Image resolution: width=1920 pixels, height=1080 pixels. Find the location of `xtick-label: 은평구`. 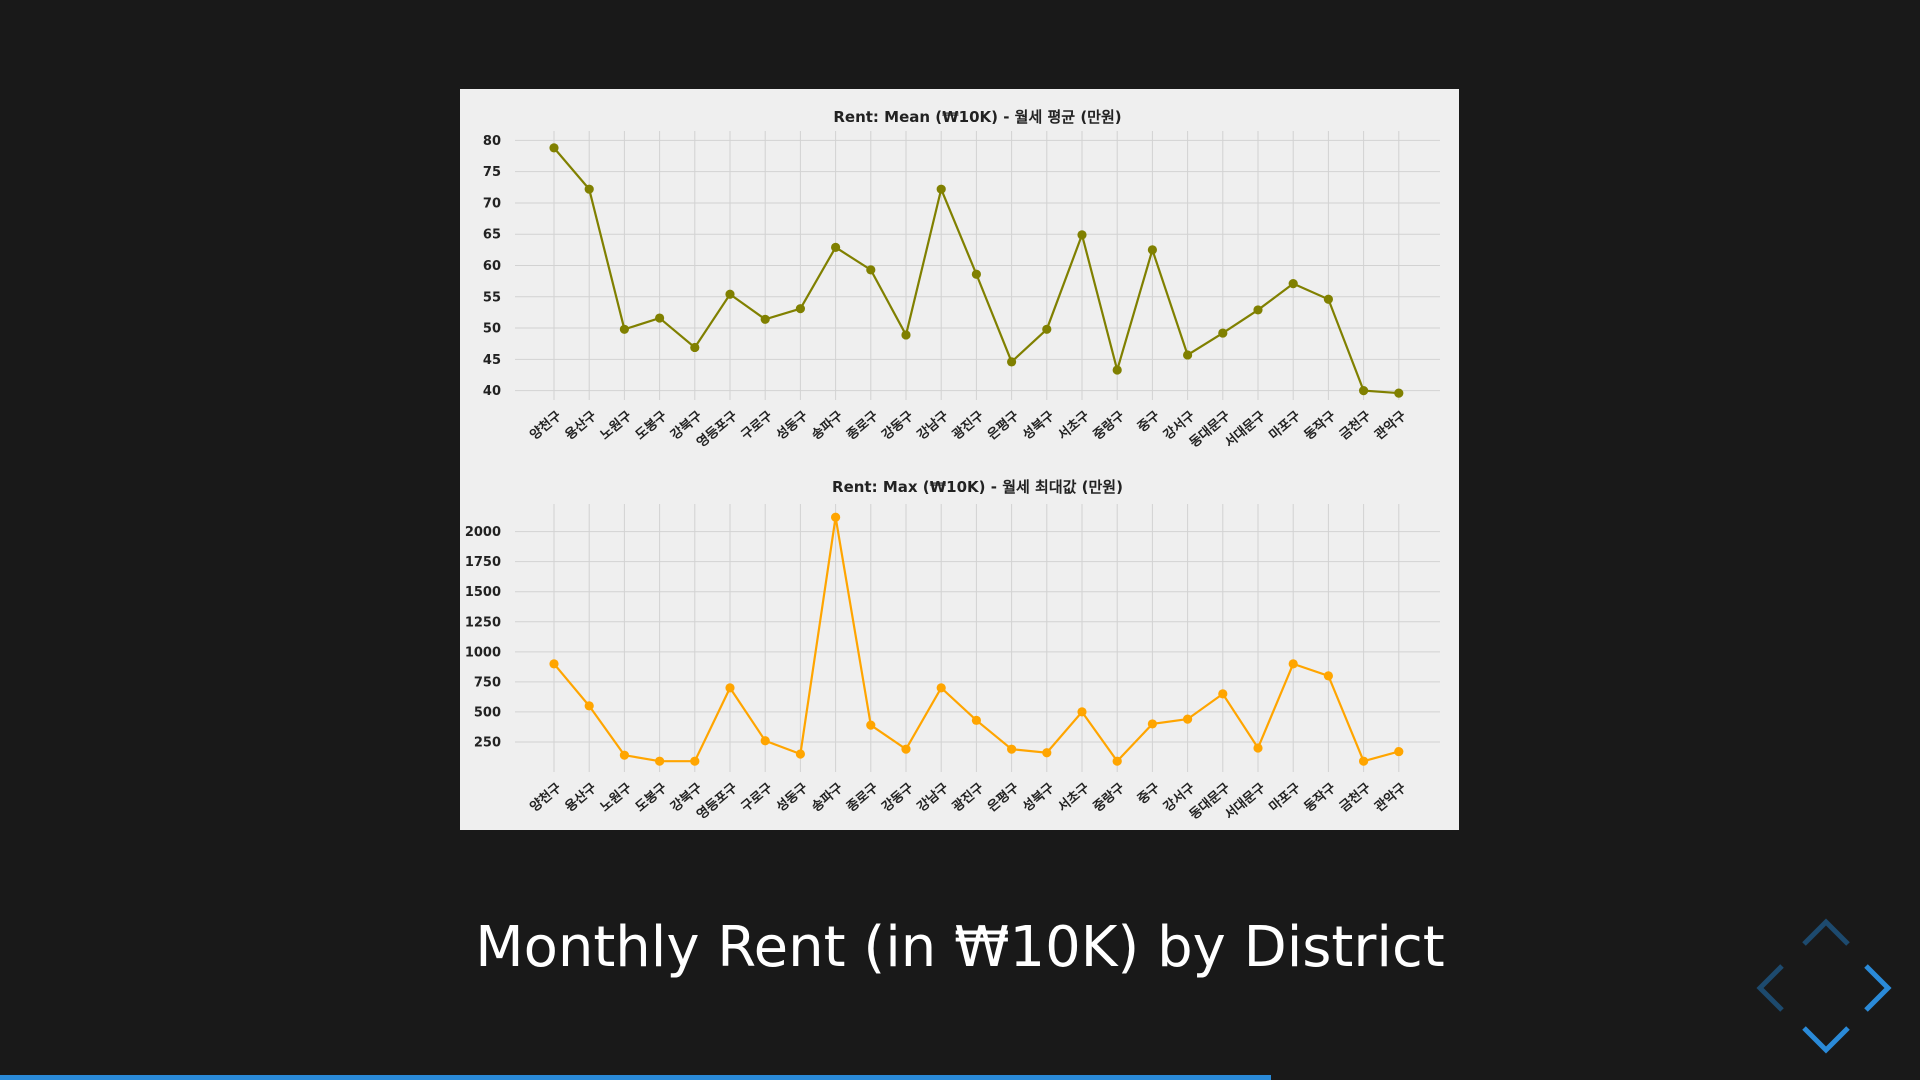

xtick-label: 은평구 is located at coordinates (1003, 425).